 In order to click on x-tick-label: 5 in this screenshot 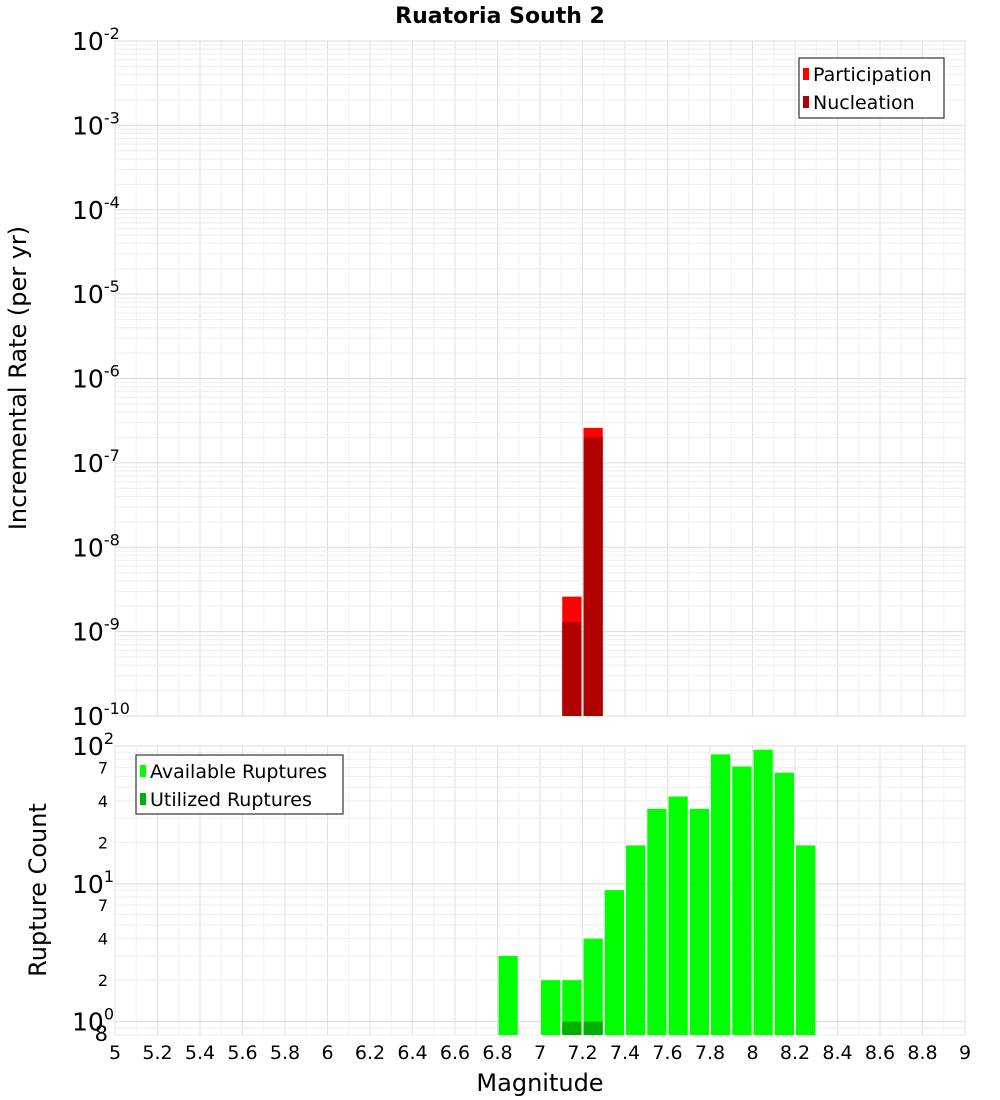, I will do `click(115, 1053)`.